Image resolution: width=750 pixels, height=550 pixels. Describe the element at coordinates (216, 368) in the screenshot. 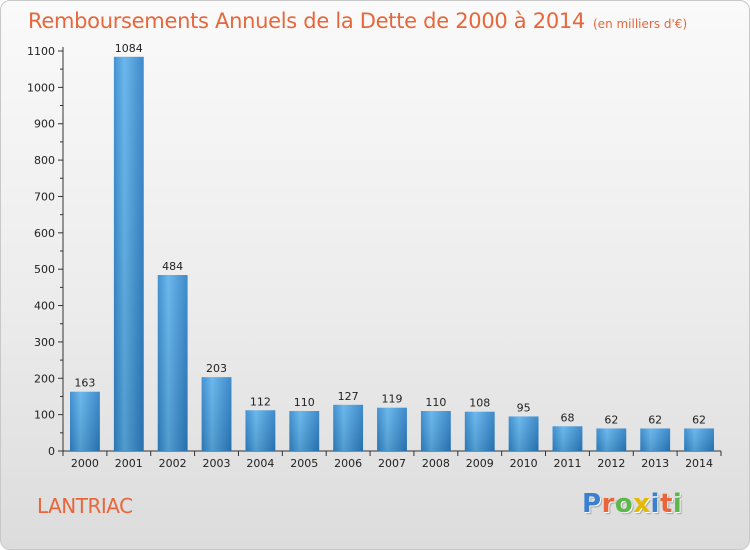

I see `bar-value-label: 203` at that location.